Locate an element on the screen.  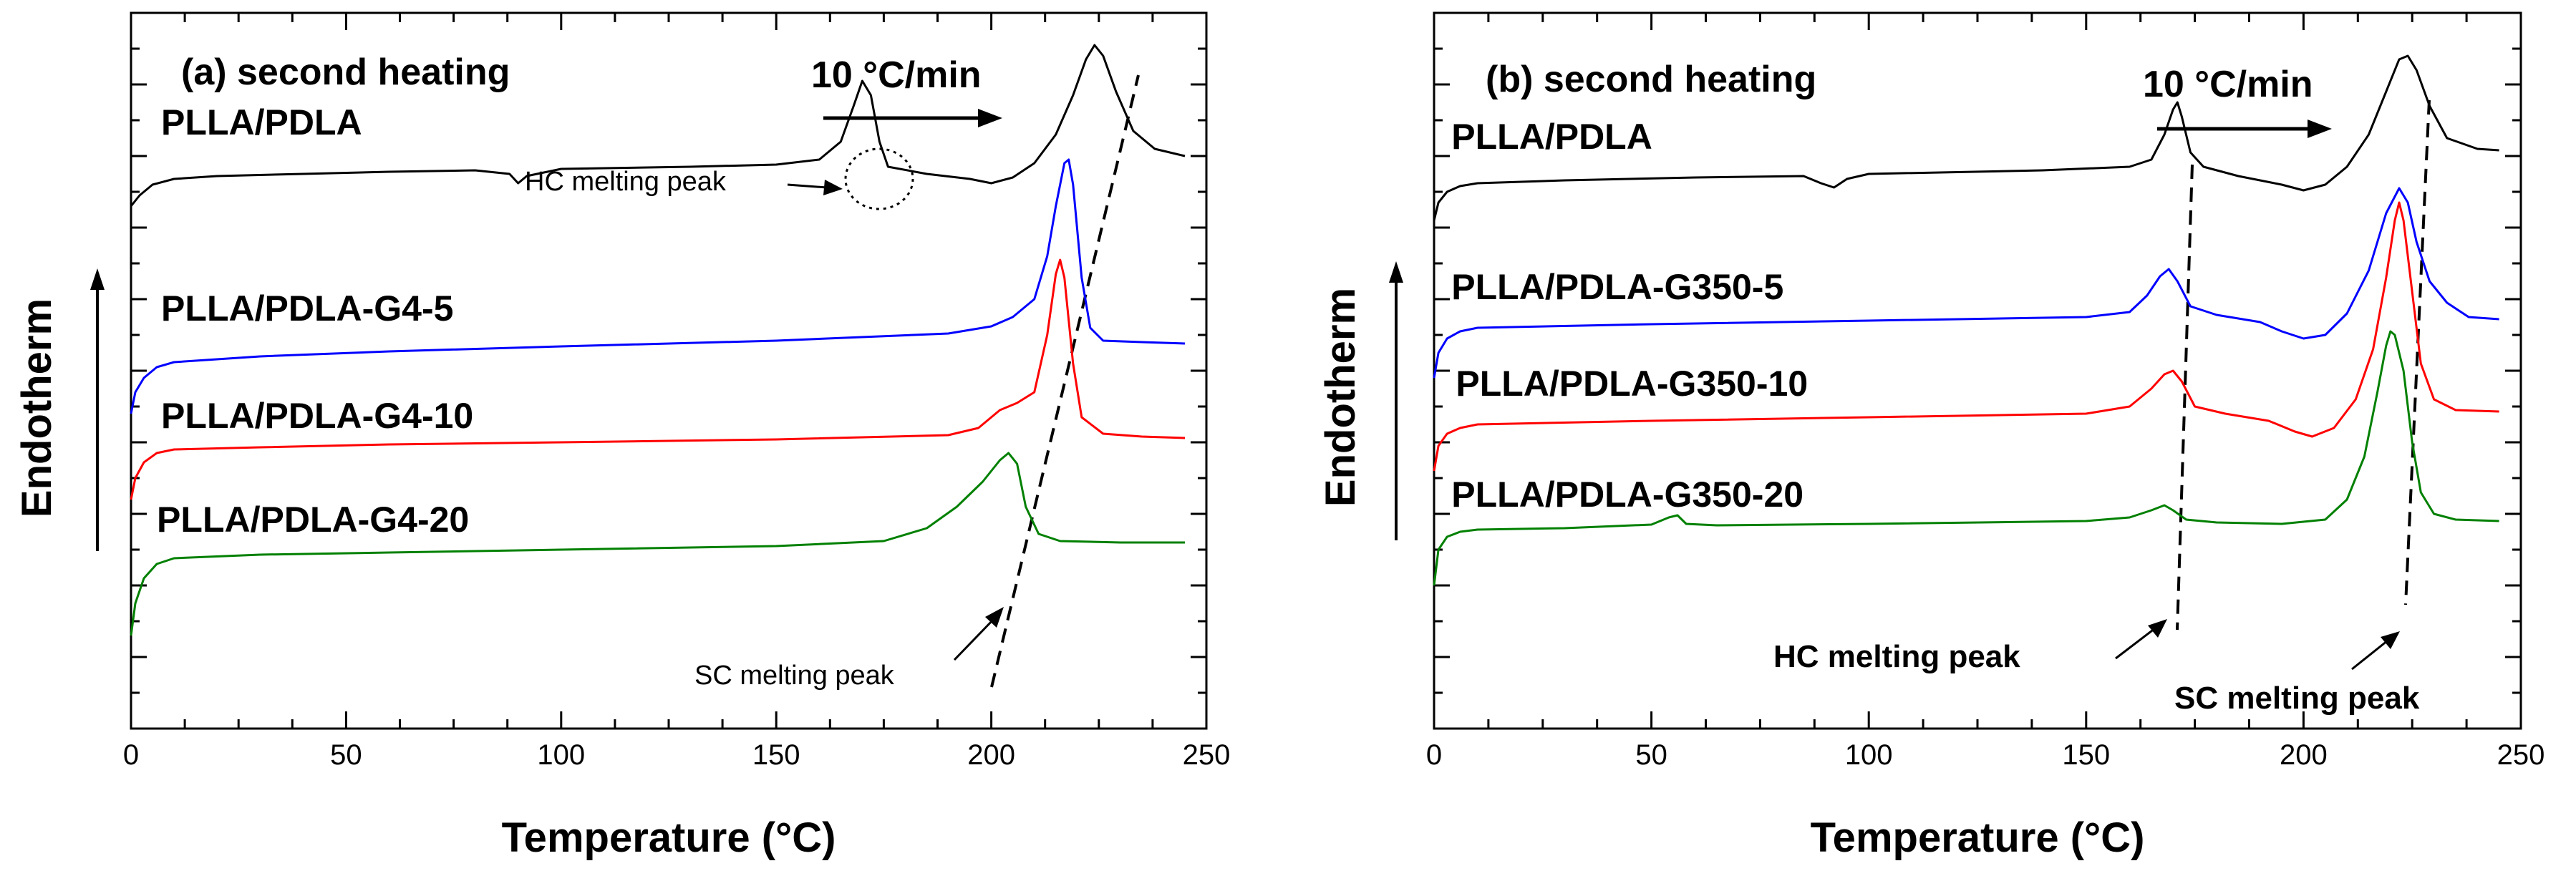
series-label: PLLA/PDLA-G350-10 is located at coordinates (1632, 384).